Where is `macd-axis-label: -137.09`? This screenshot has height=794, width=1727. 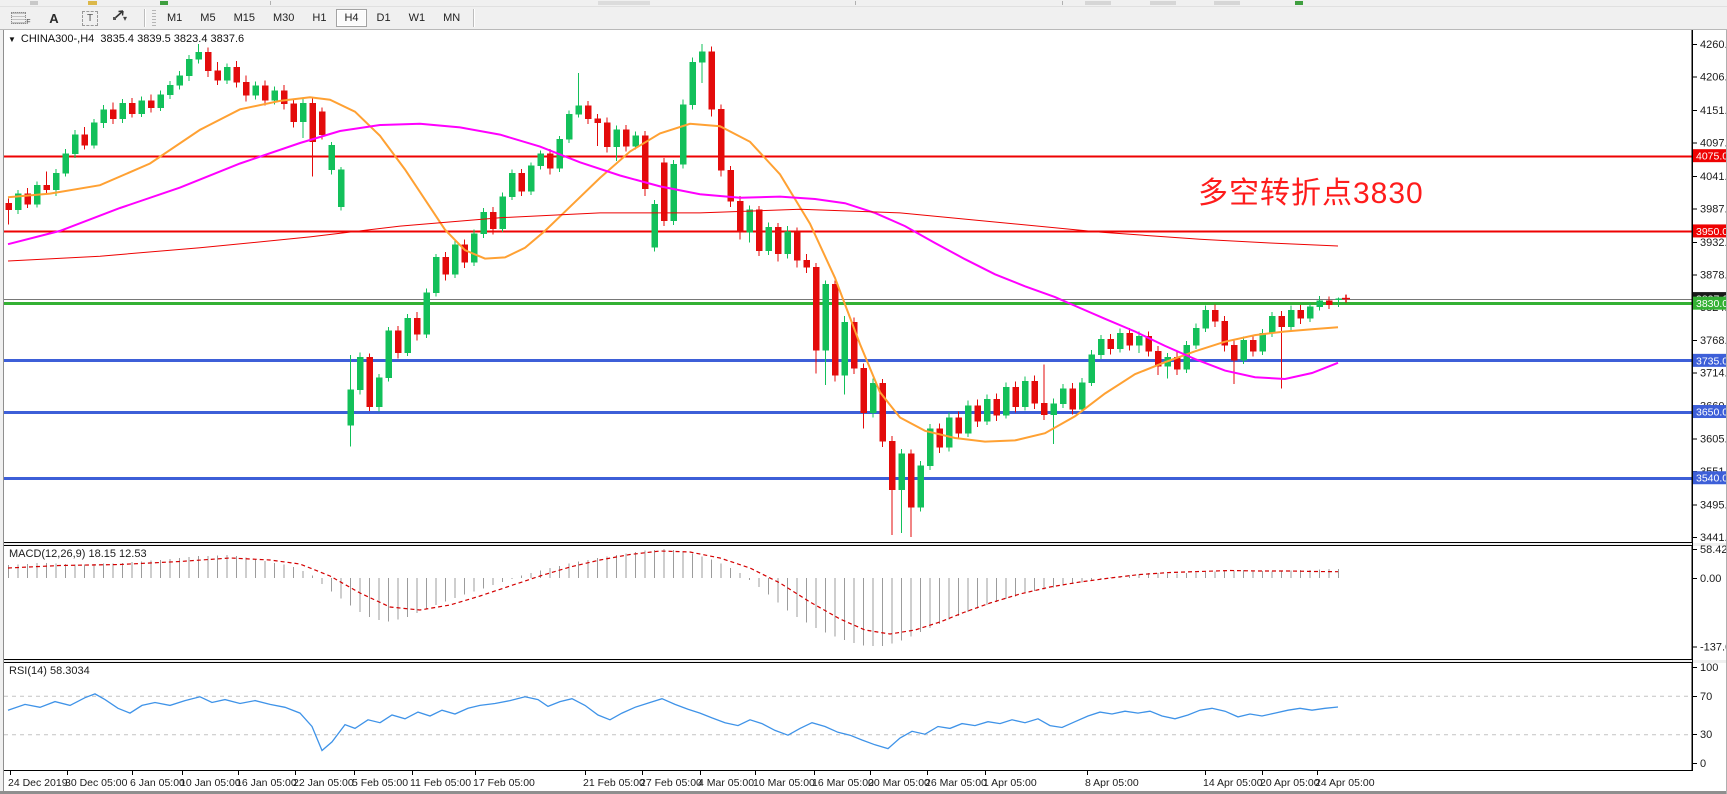
macd-axis-label: -137.09 is located at coordinates (1713, 648).